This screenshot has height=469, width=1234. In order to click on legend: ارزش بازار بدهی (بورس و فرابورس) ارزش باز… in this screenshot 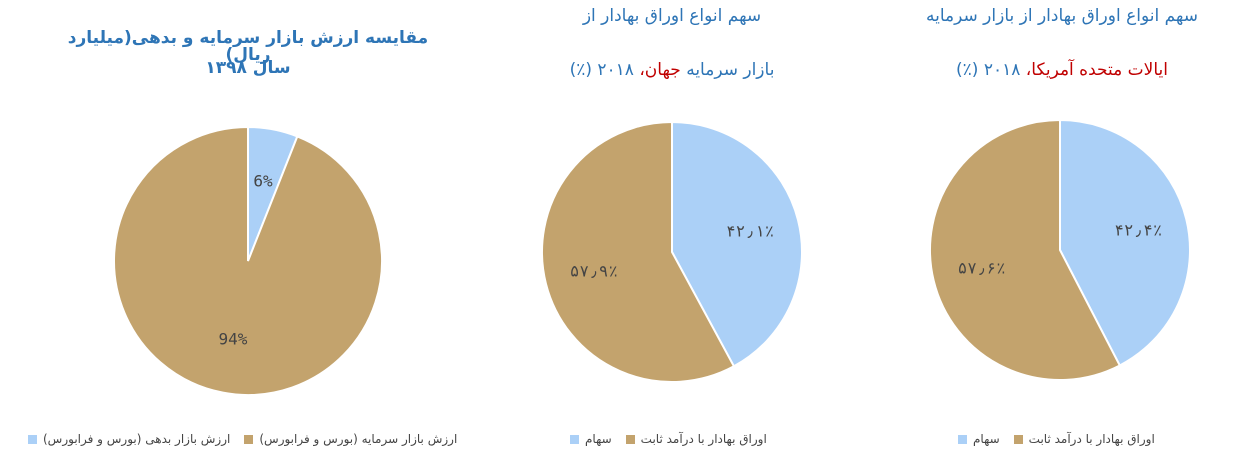, I will do `click(242, 439)`.